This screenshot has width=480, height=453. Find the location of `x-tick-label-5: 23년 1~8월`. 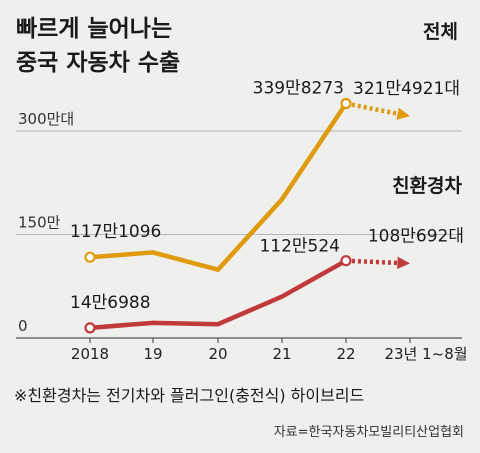

x-tick-label-5: 23년 1~8월 is located at coordinates (425, 354).